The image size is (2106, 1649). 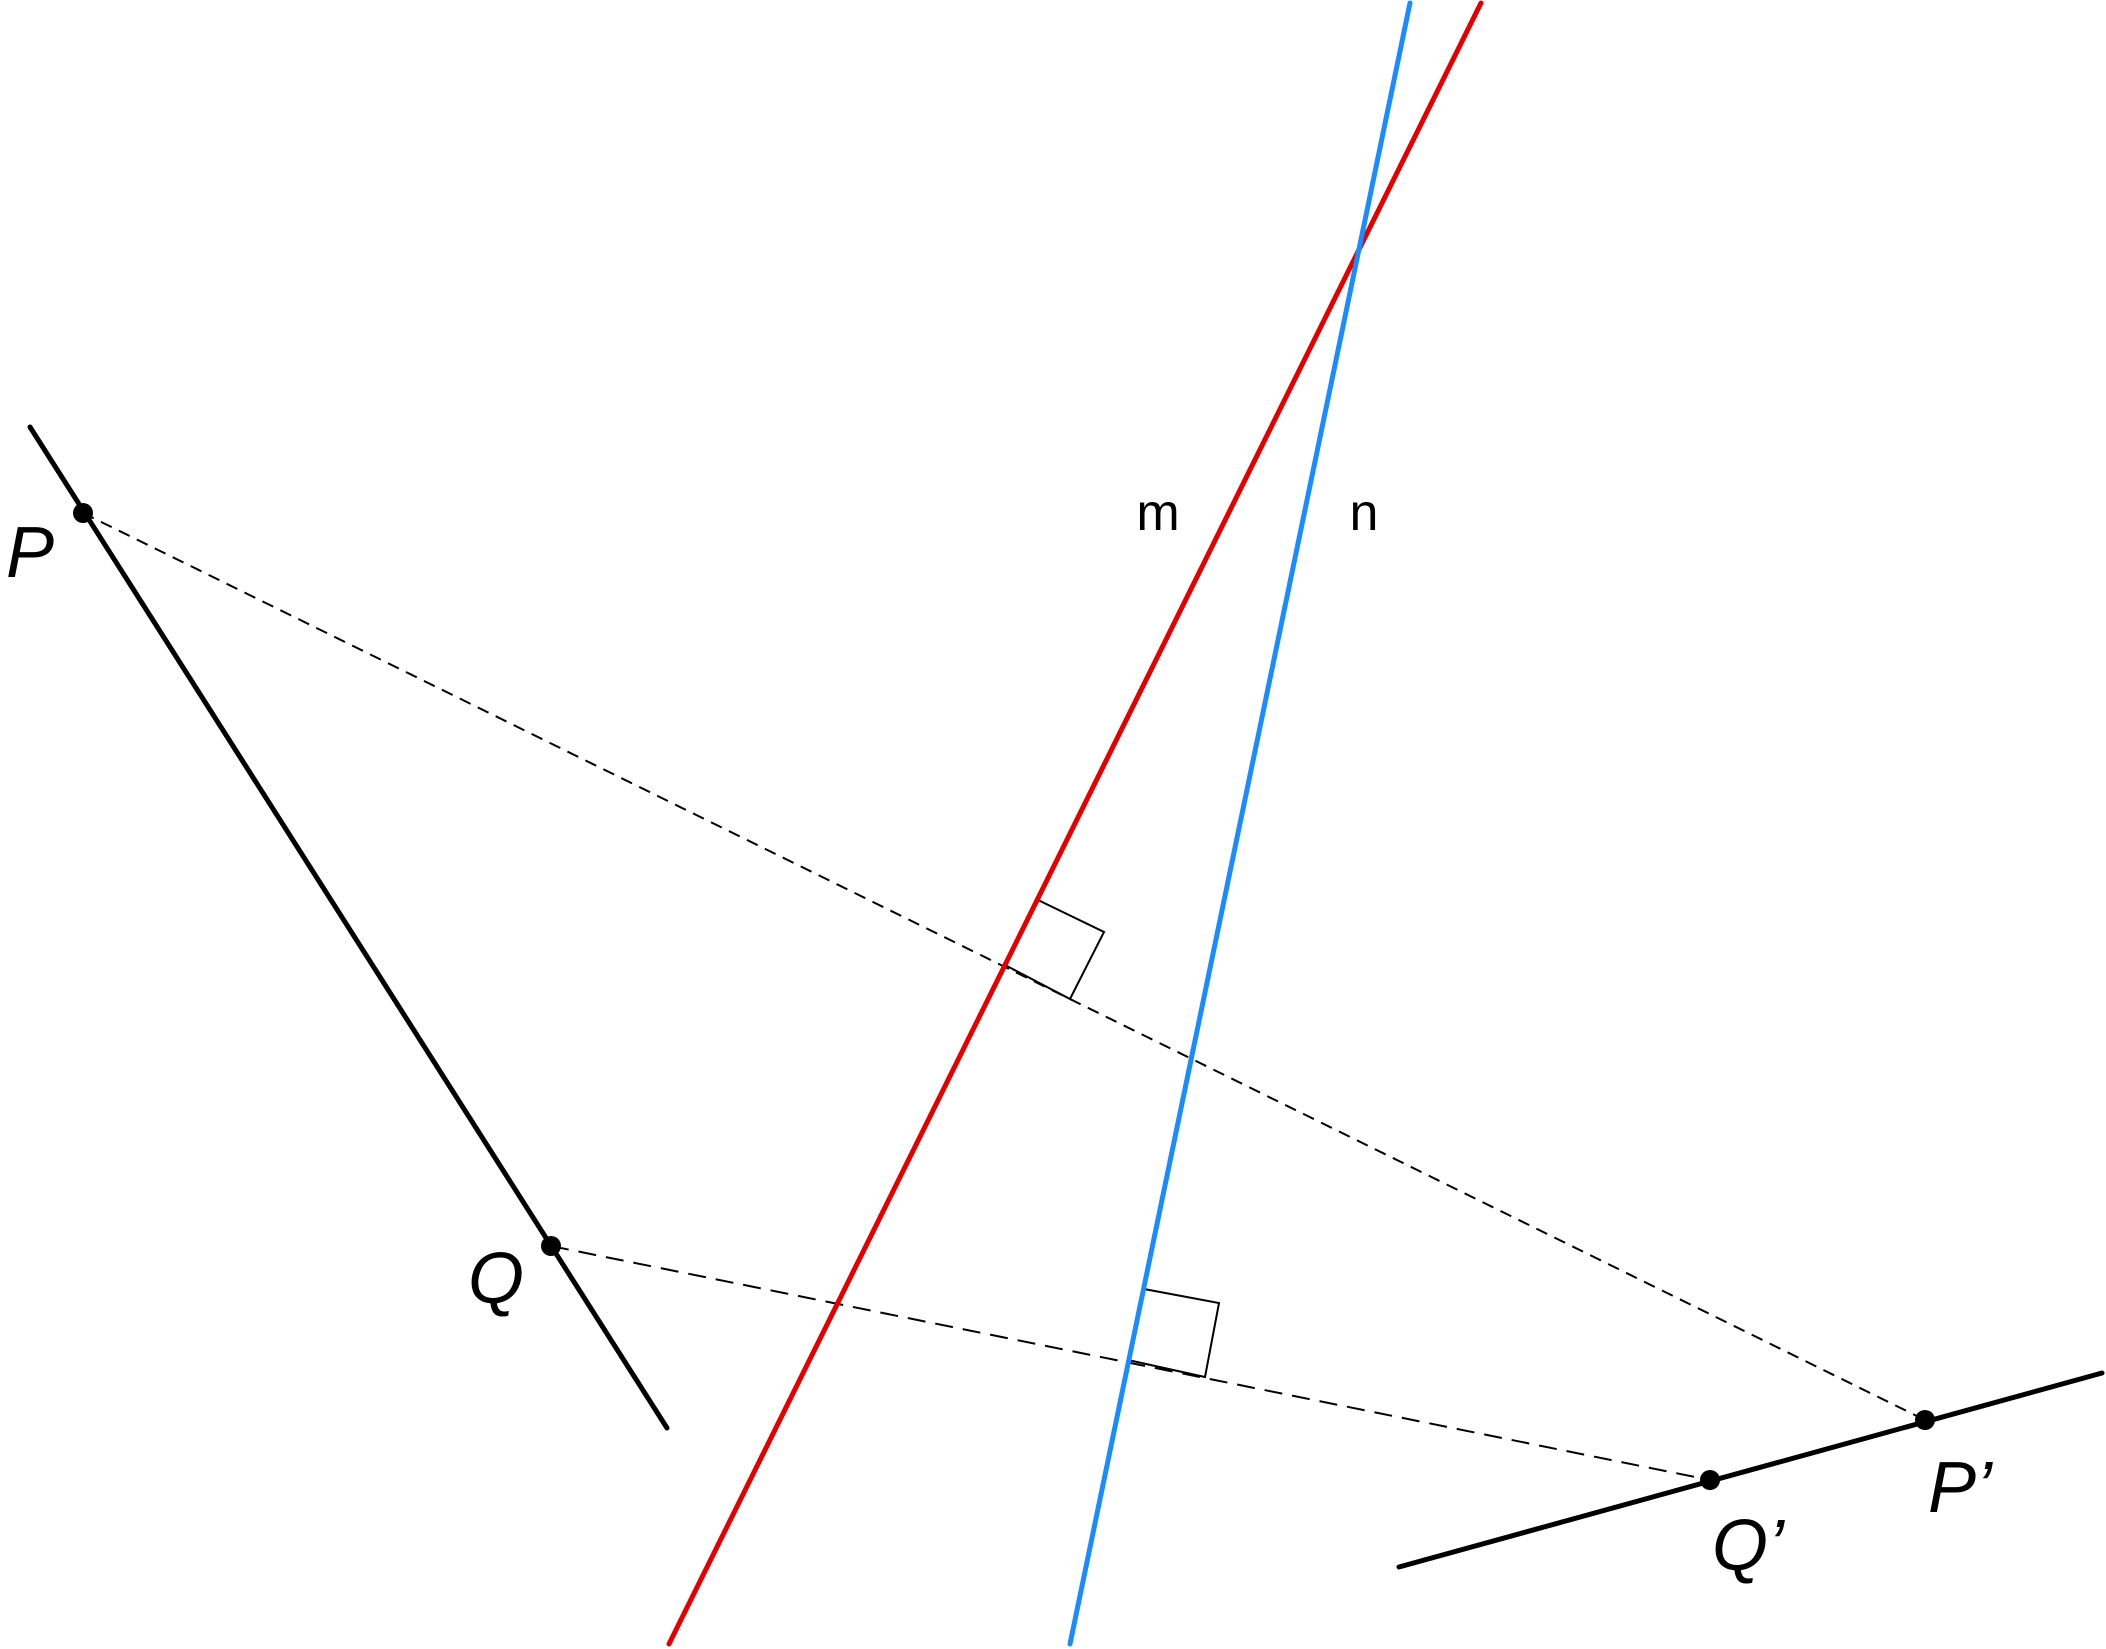 What do you see at coordinates (1748, 1546) in the screenshot?
I see `point-label: Q’` at bounding box center [1748, 1546].